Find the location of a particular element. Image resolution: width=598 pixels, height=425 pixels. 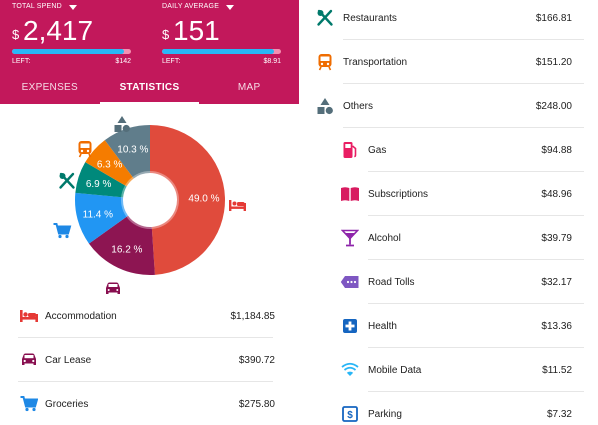

category-name: Parking is located at coordinates (385, 414).